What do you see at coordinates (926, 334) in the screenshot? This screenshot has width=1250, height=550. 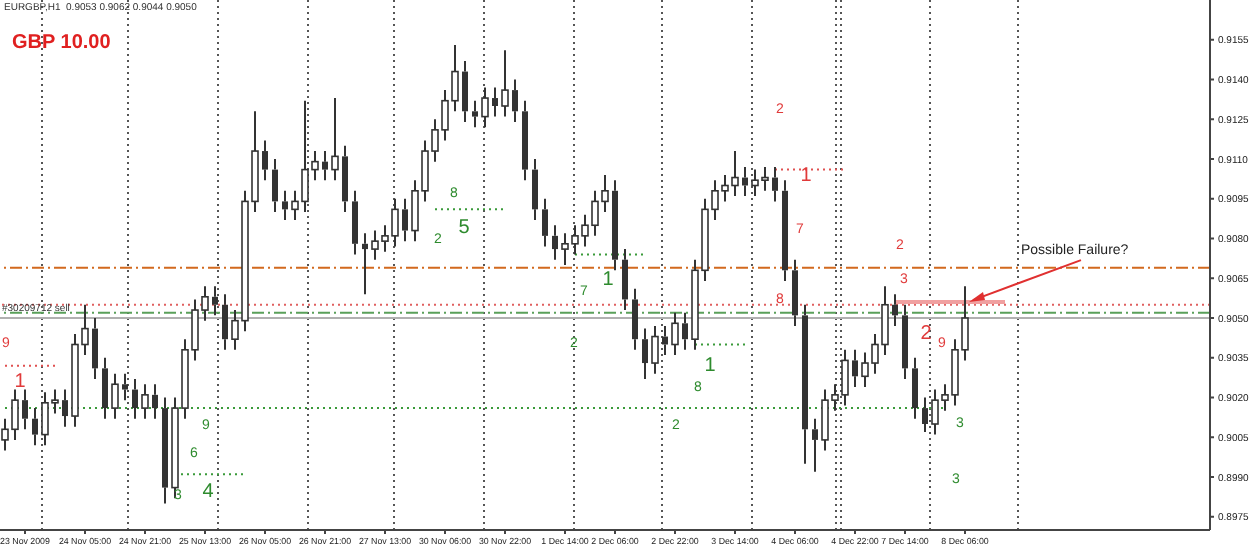 I see `annotation: 2` at bounding box center [926, 334].